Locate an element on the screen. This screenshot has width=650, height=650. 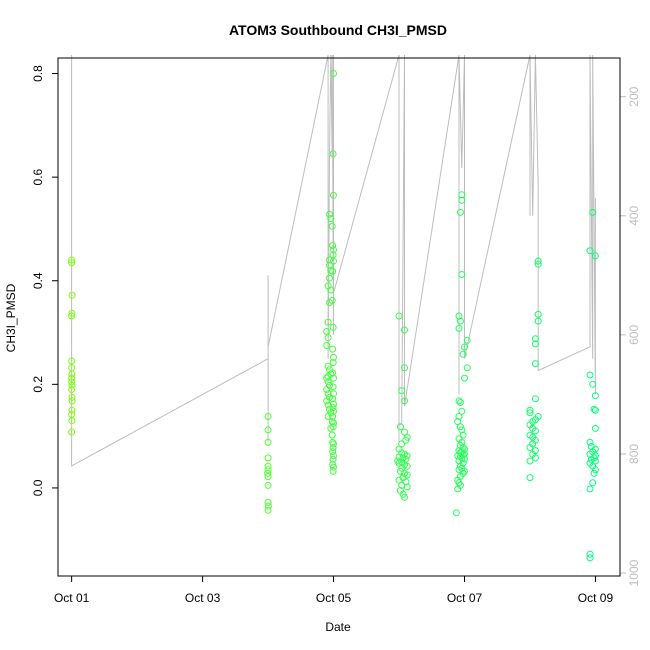
right-tick-label: 400 is located at coordinates (634, 215).